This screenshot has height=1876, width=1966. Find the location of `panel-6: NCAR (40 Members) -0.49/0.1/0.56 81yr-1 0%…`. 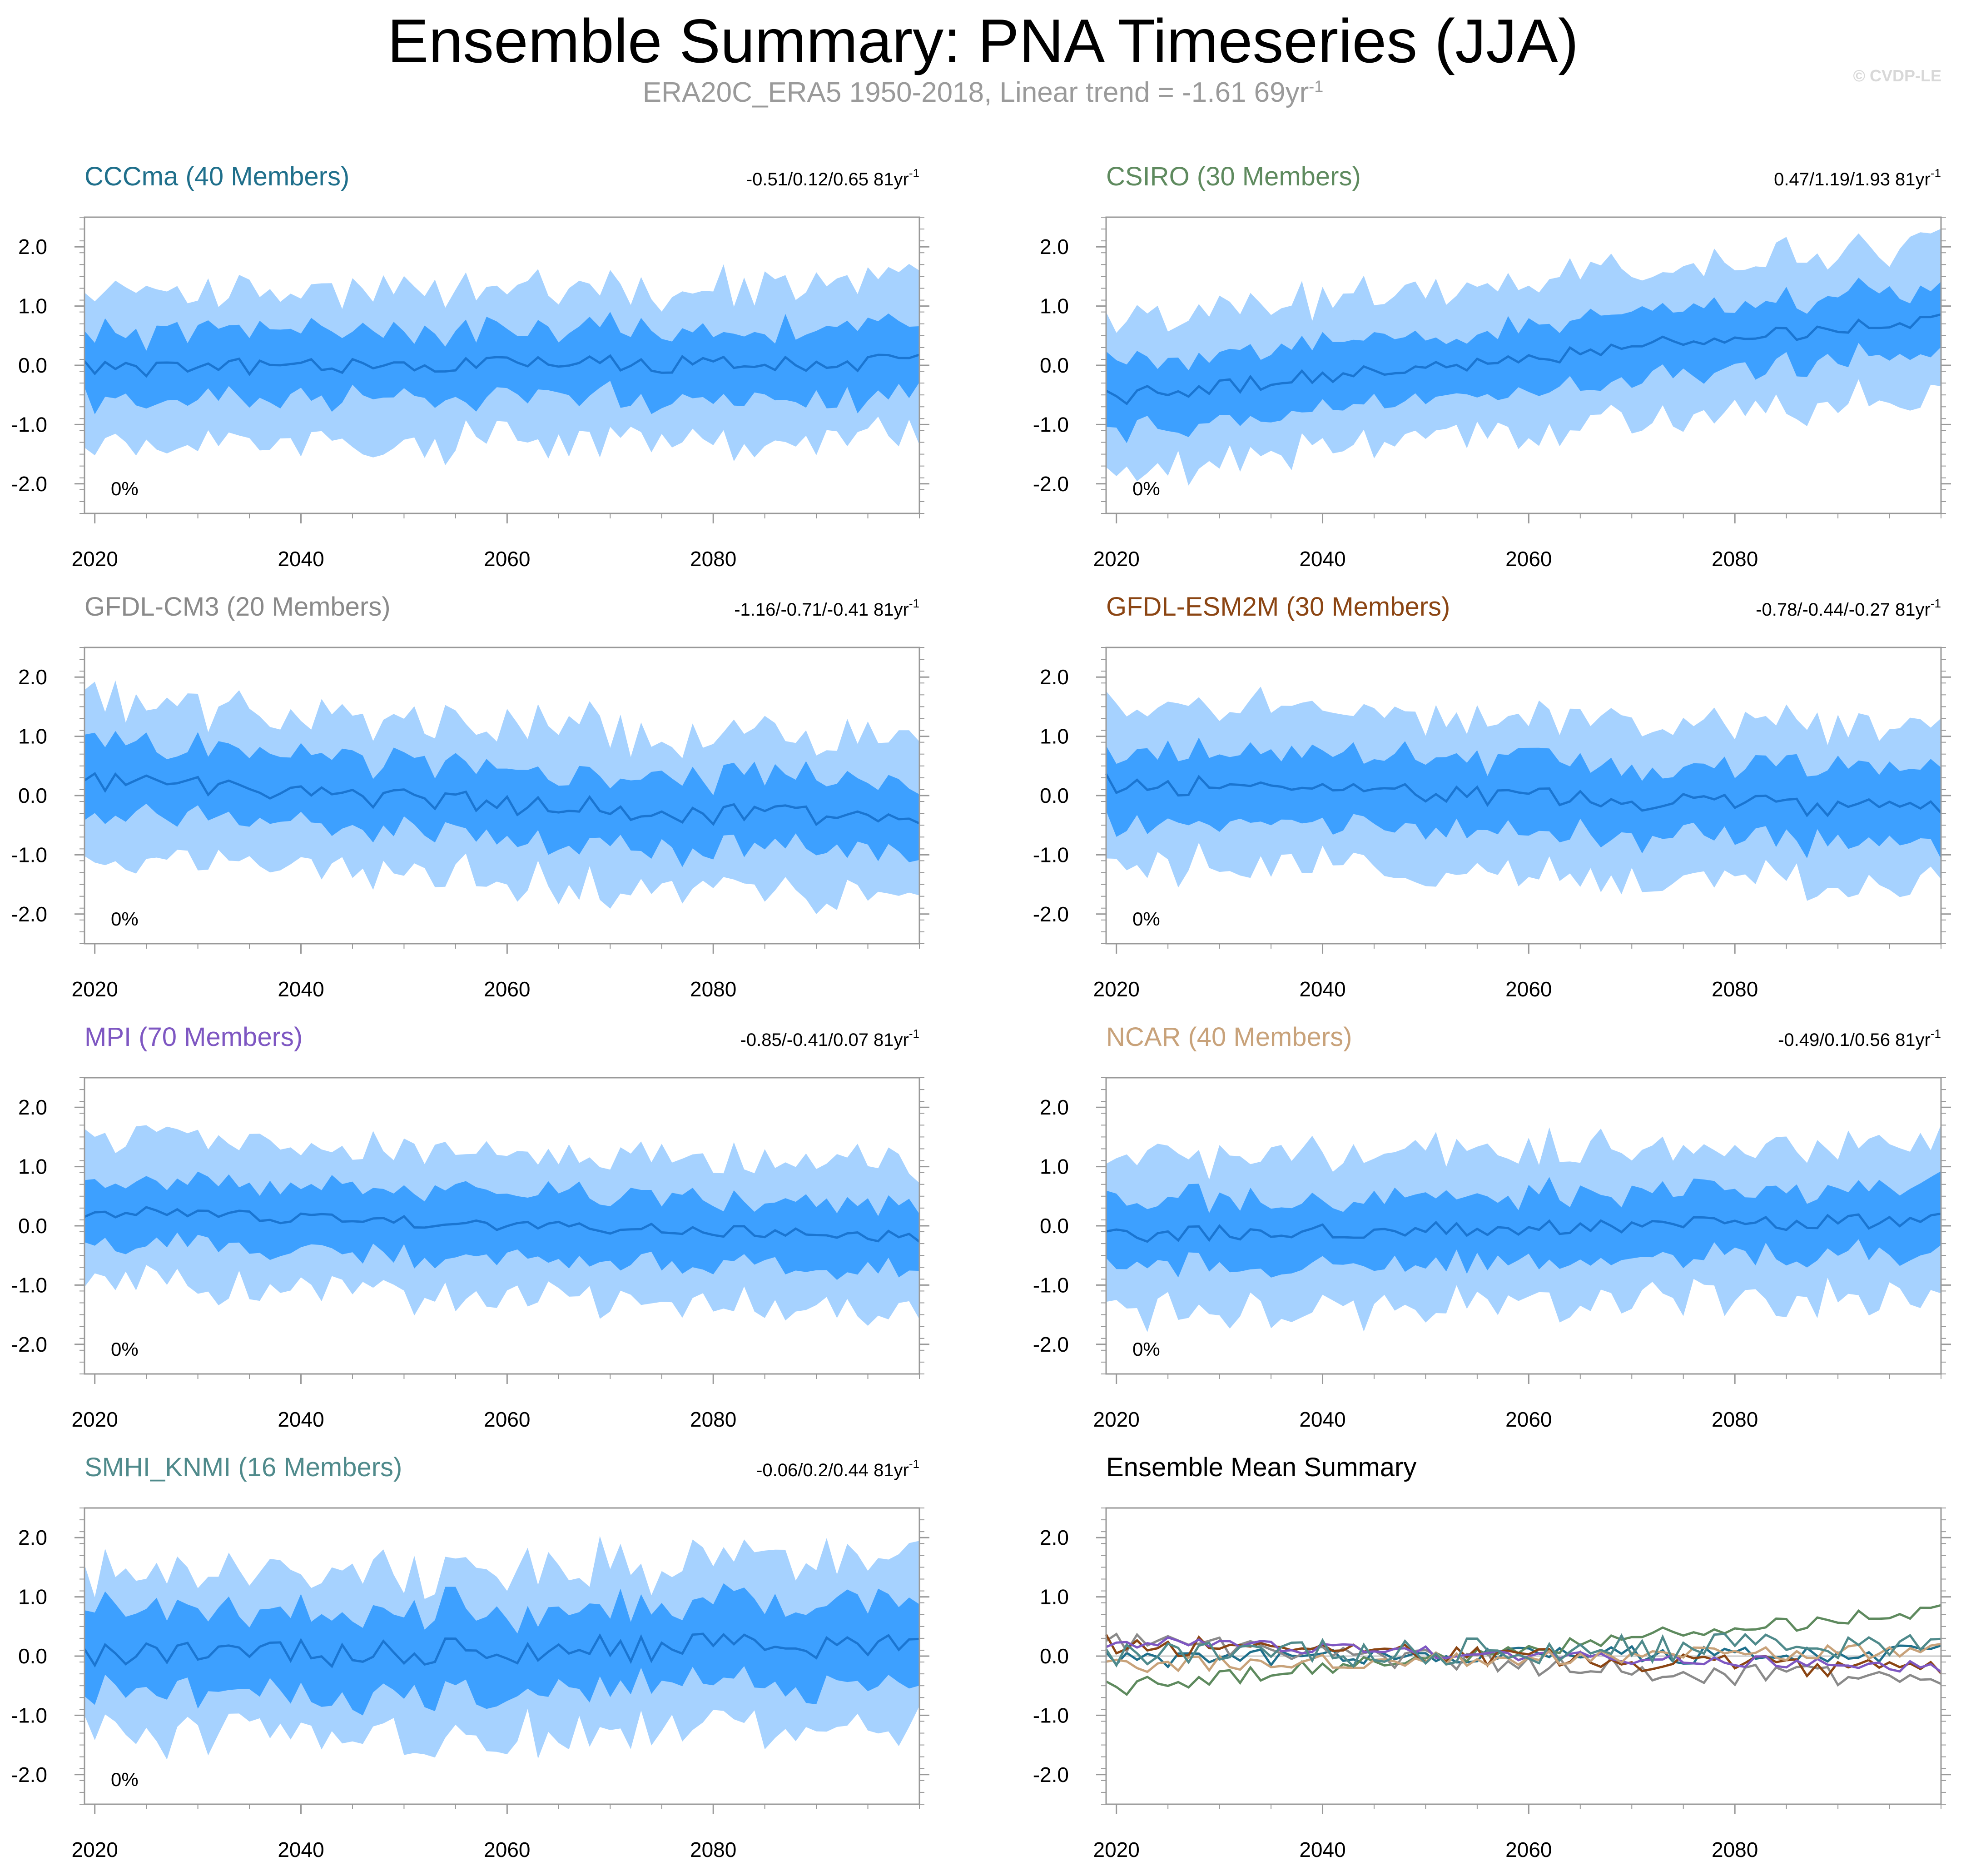

panel-6: NCAR (40 Members) -0.49/0.1/0.56 81yr-1 0%… is located at coordinates (1492, 1227).